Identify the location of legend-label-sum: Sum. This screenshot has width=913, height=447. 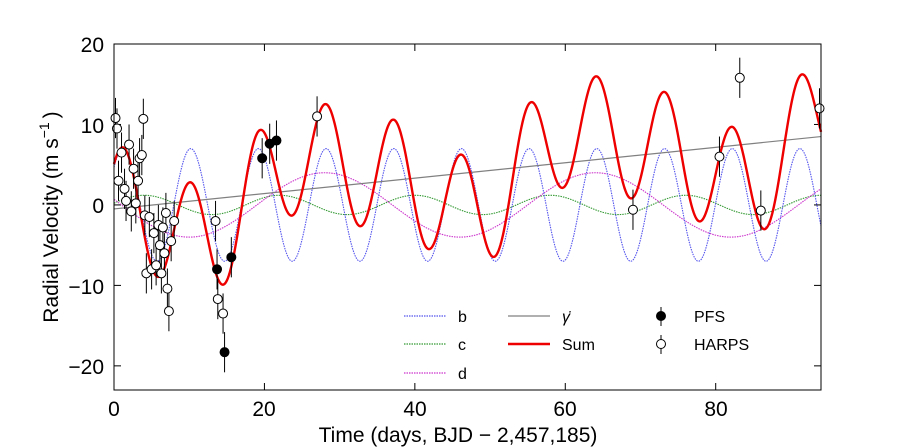
(578, 345).